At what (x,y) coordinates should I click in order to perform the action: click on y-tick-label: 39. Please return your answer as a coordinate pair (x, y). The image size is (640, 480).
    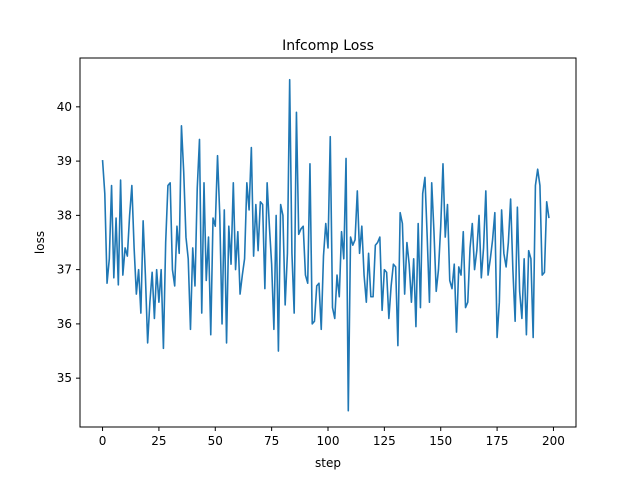
    Looking at the image, I should click on (64, 161).